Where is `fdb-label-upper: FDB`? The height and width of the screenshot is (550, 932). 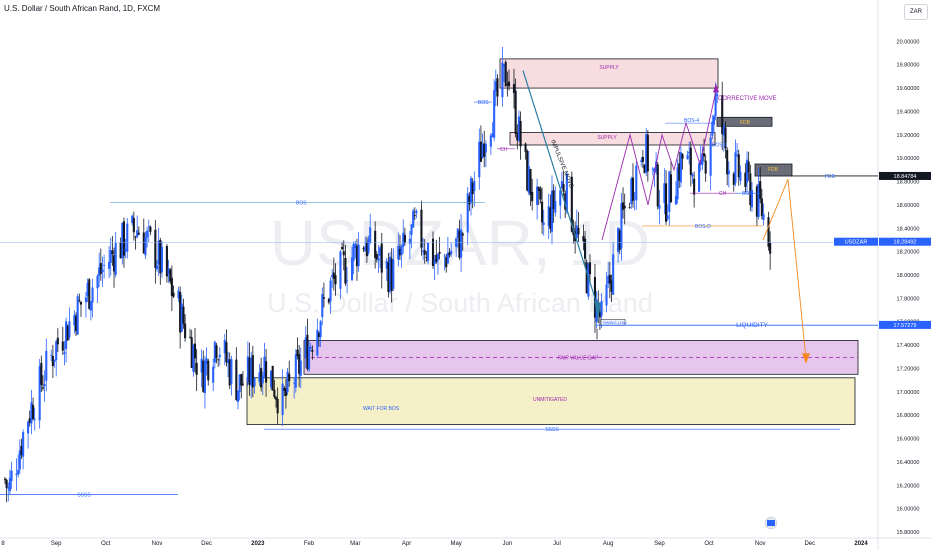 fdb-label-upper: FDB is located at coordinates (745, 123).